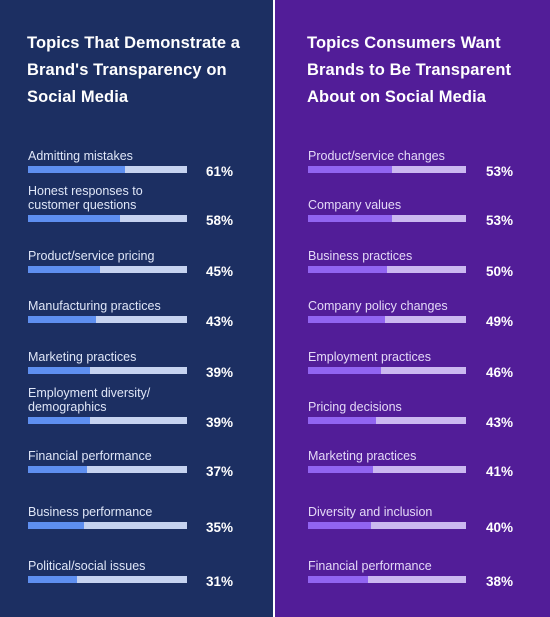  What do you see at coordinates (220, 471) in the screenshot?
I see `left-bar-value-label: 37%` at bounding box center [220, 471].